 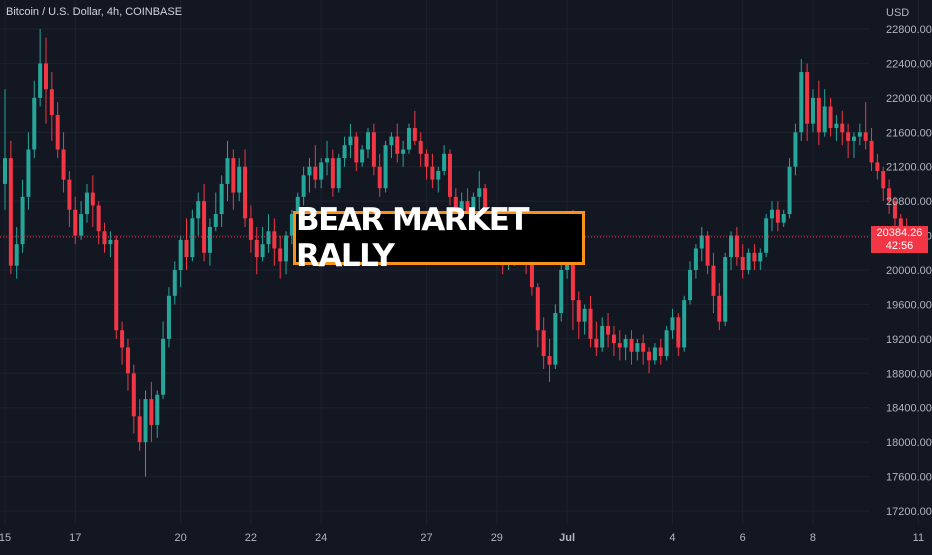 I want to click on time-tick-label: 6, so click(x=743, y=538).